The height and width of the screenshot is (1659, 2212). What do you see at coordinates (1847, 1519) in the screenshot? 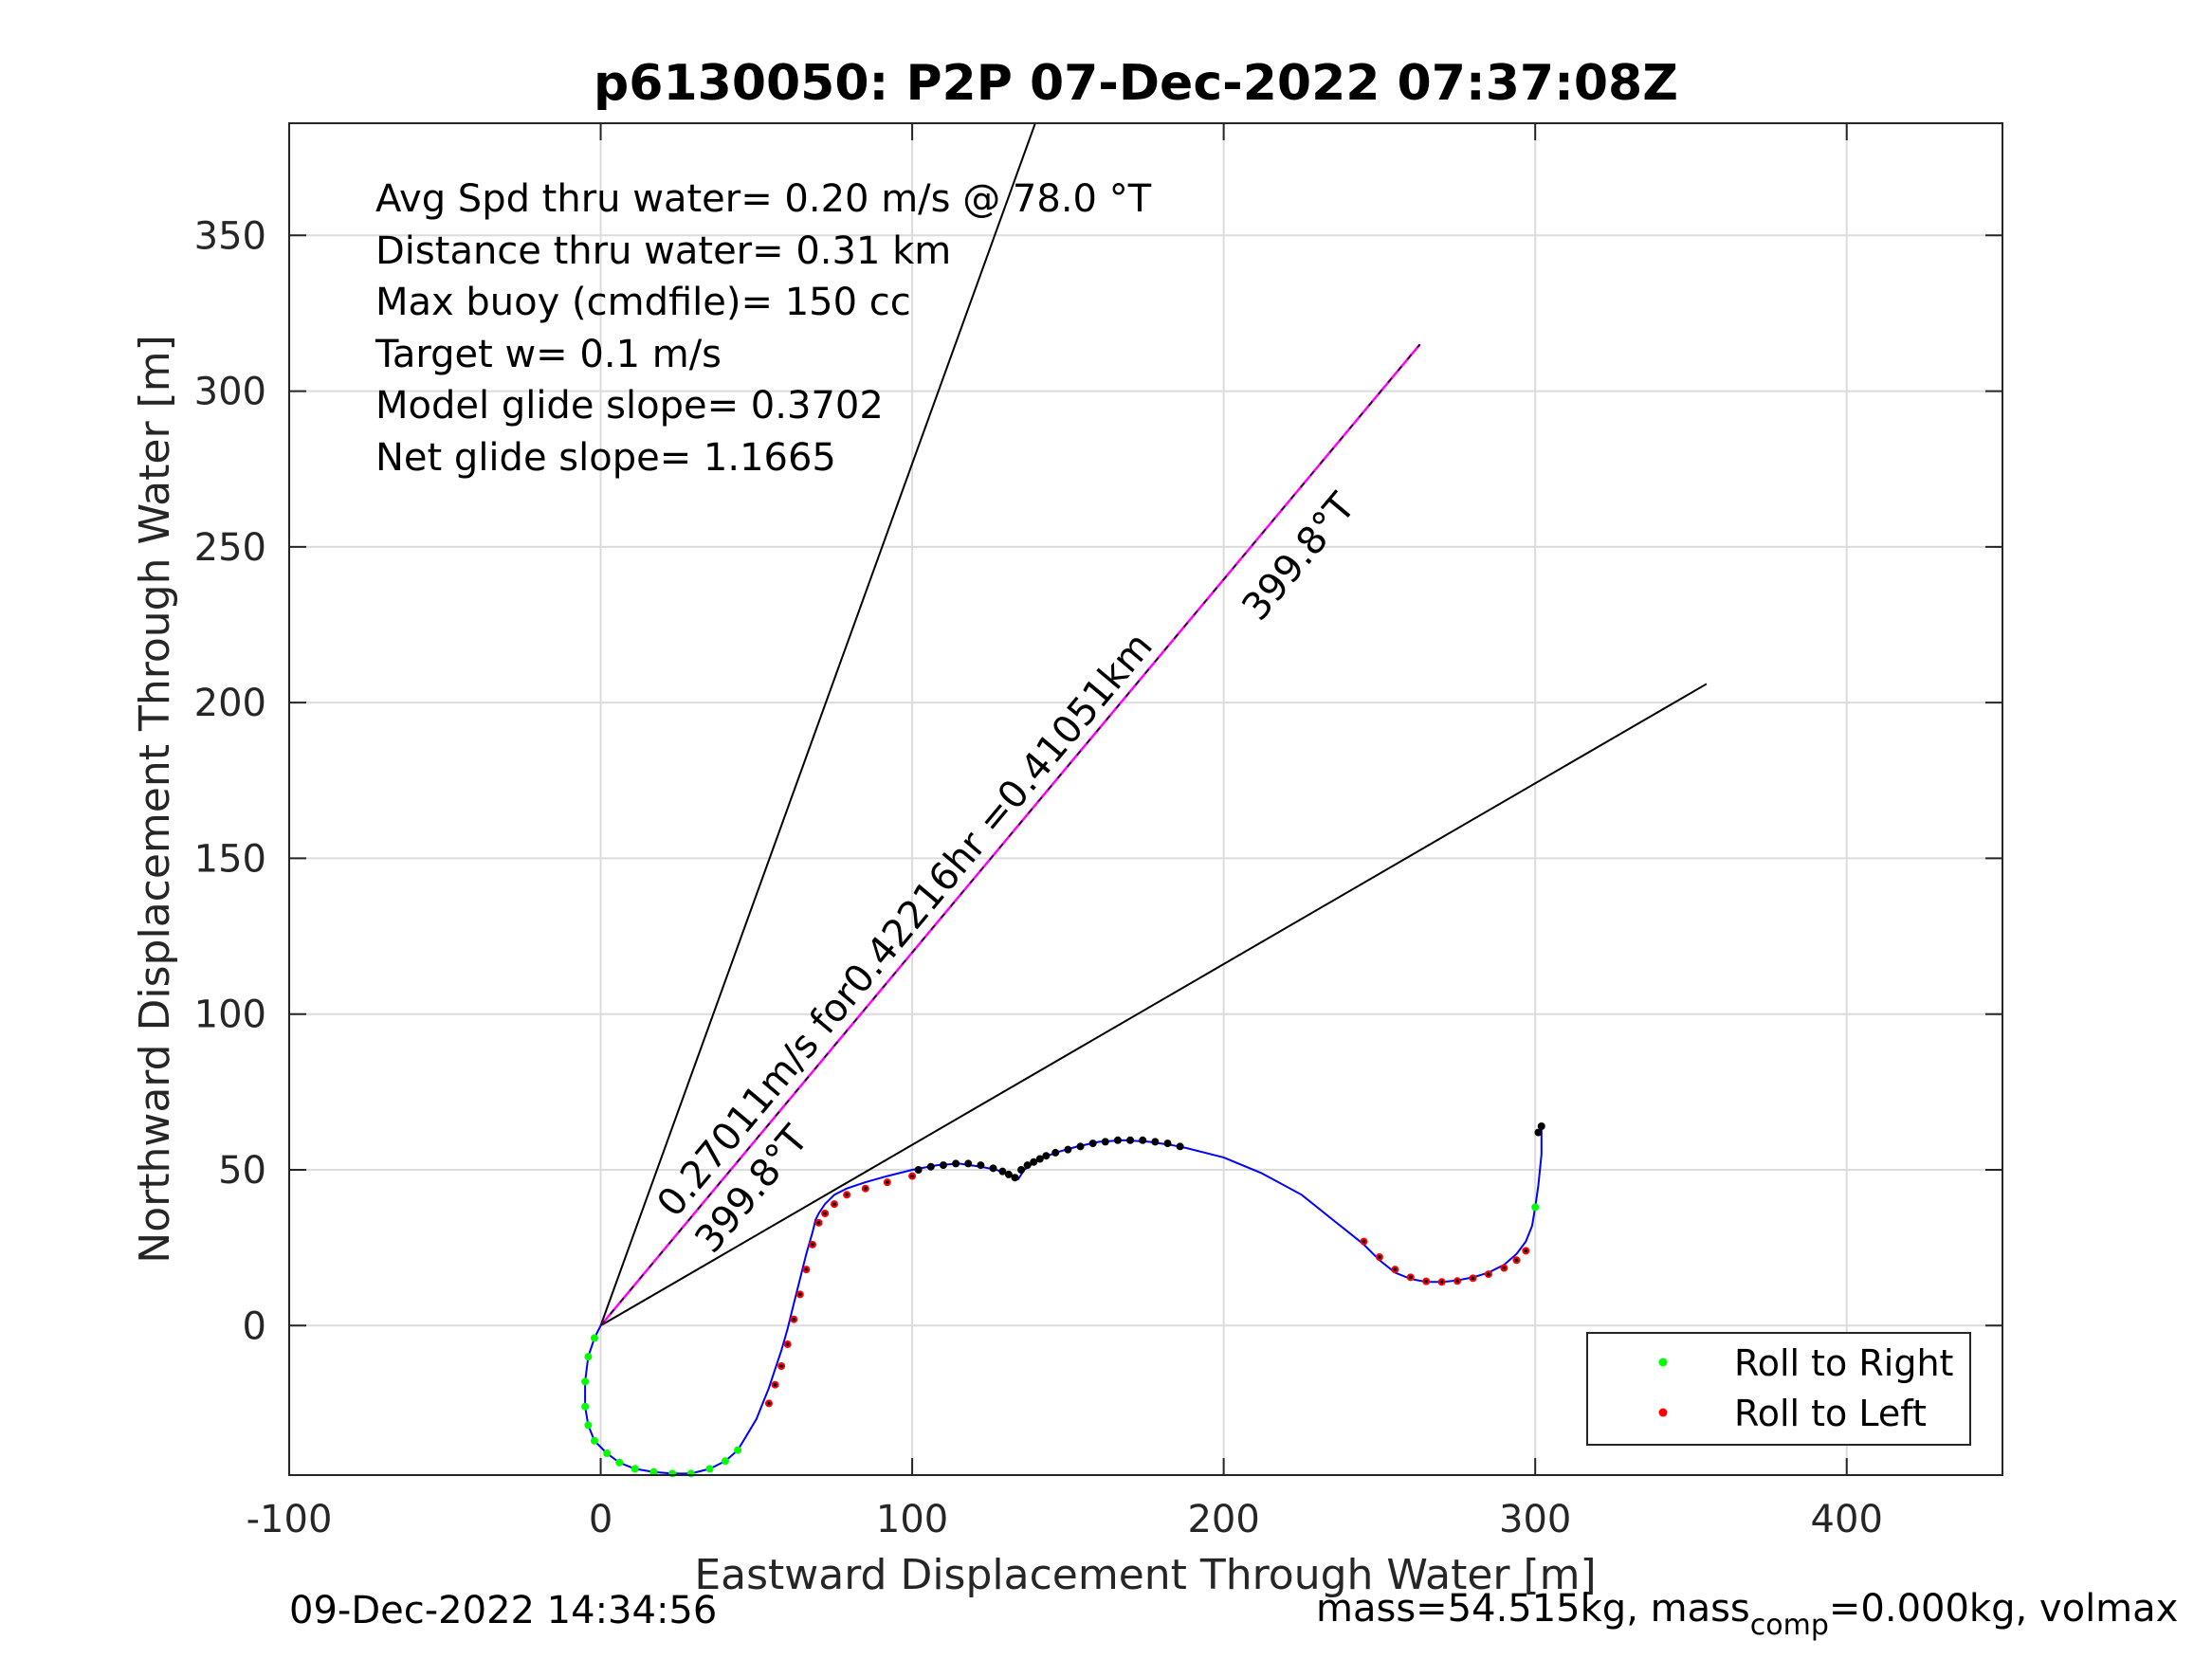
I see `x-tick-label: 400` at bounding box center [1847, 1519].